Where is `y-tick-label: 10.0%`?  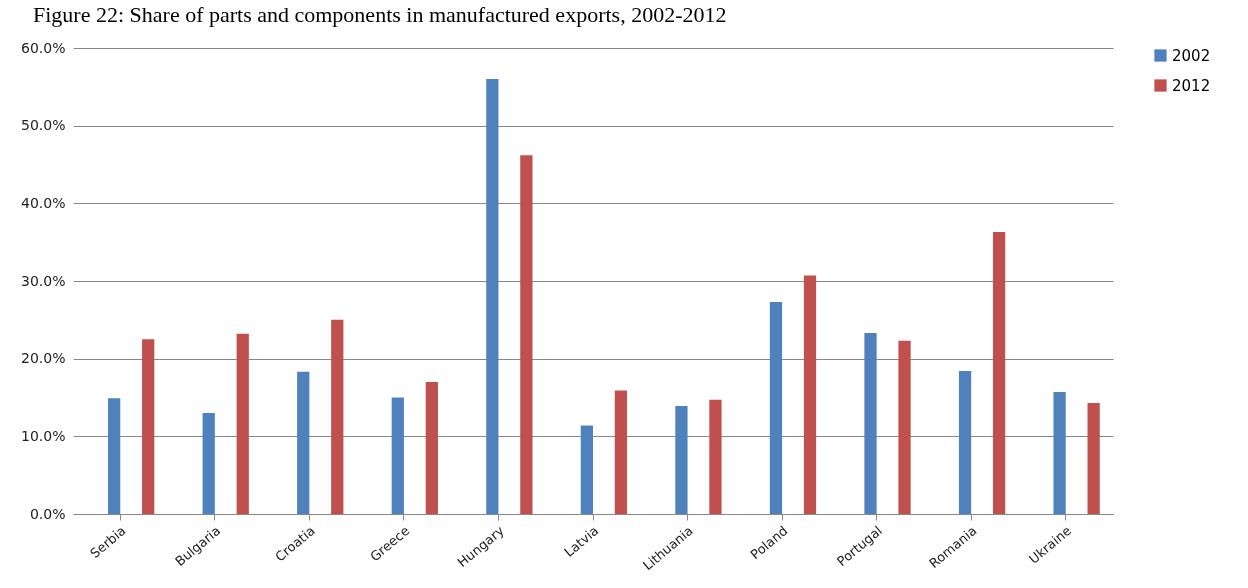
y-tick-label: 10.0% is located at coordinates (43, 435).